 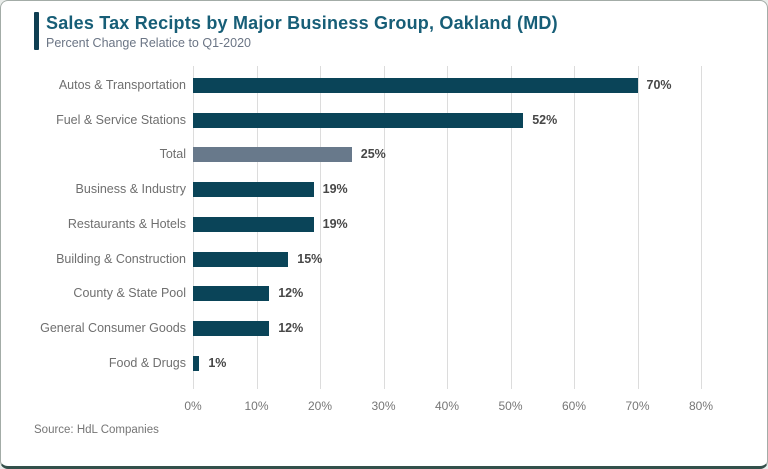 I want to click on x-axis-tick-label: 70%, so click(x=637, y=406).